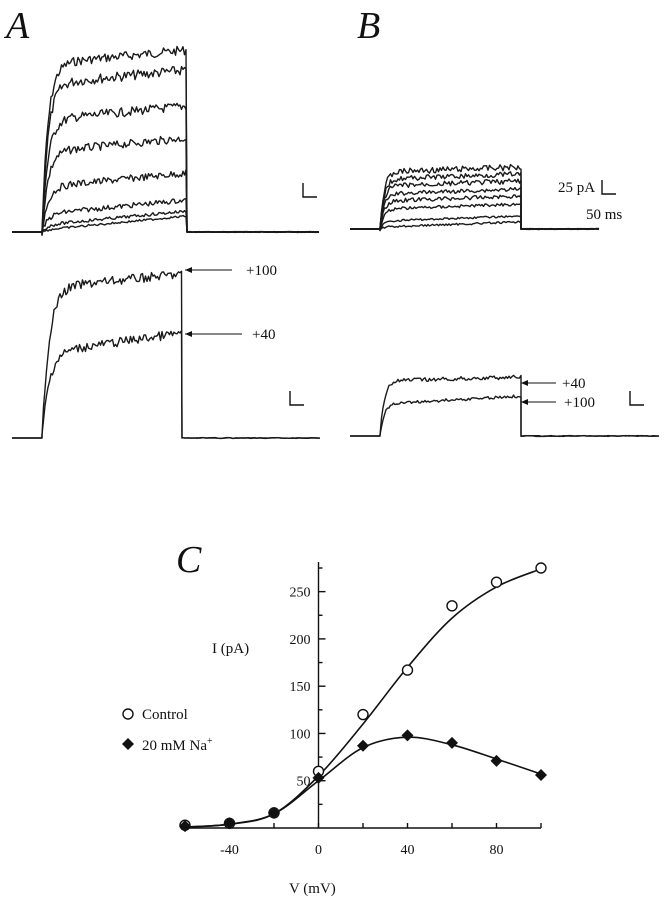 This screenshot has height=900, width=665. I want to click on scale-bar-a-bottom, so click(296, 398).